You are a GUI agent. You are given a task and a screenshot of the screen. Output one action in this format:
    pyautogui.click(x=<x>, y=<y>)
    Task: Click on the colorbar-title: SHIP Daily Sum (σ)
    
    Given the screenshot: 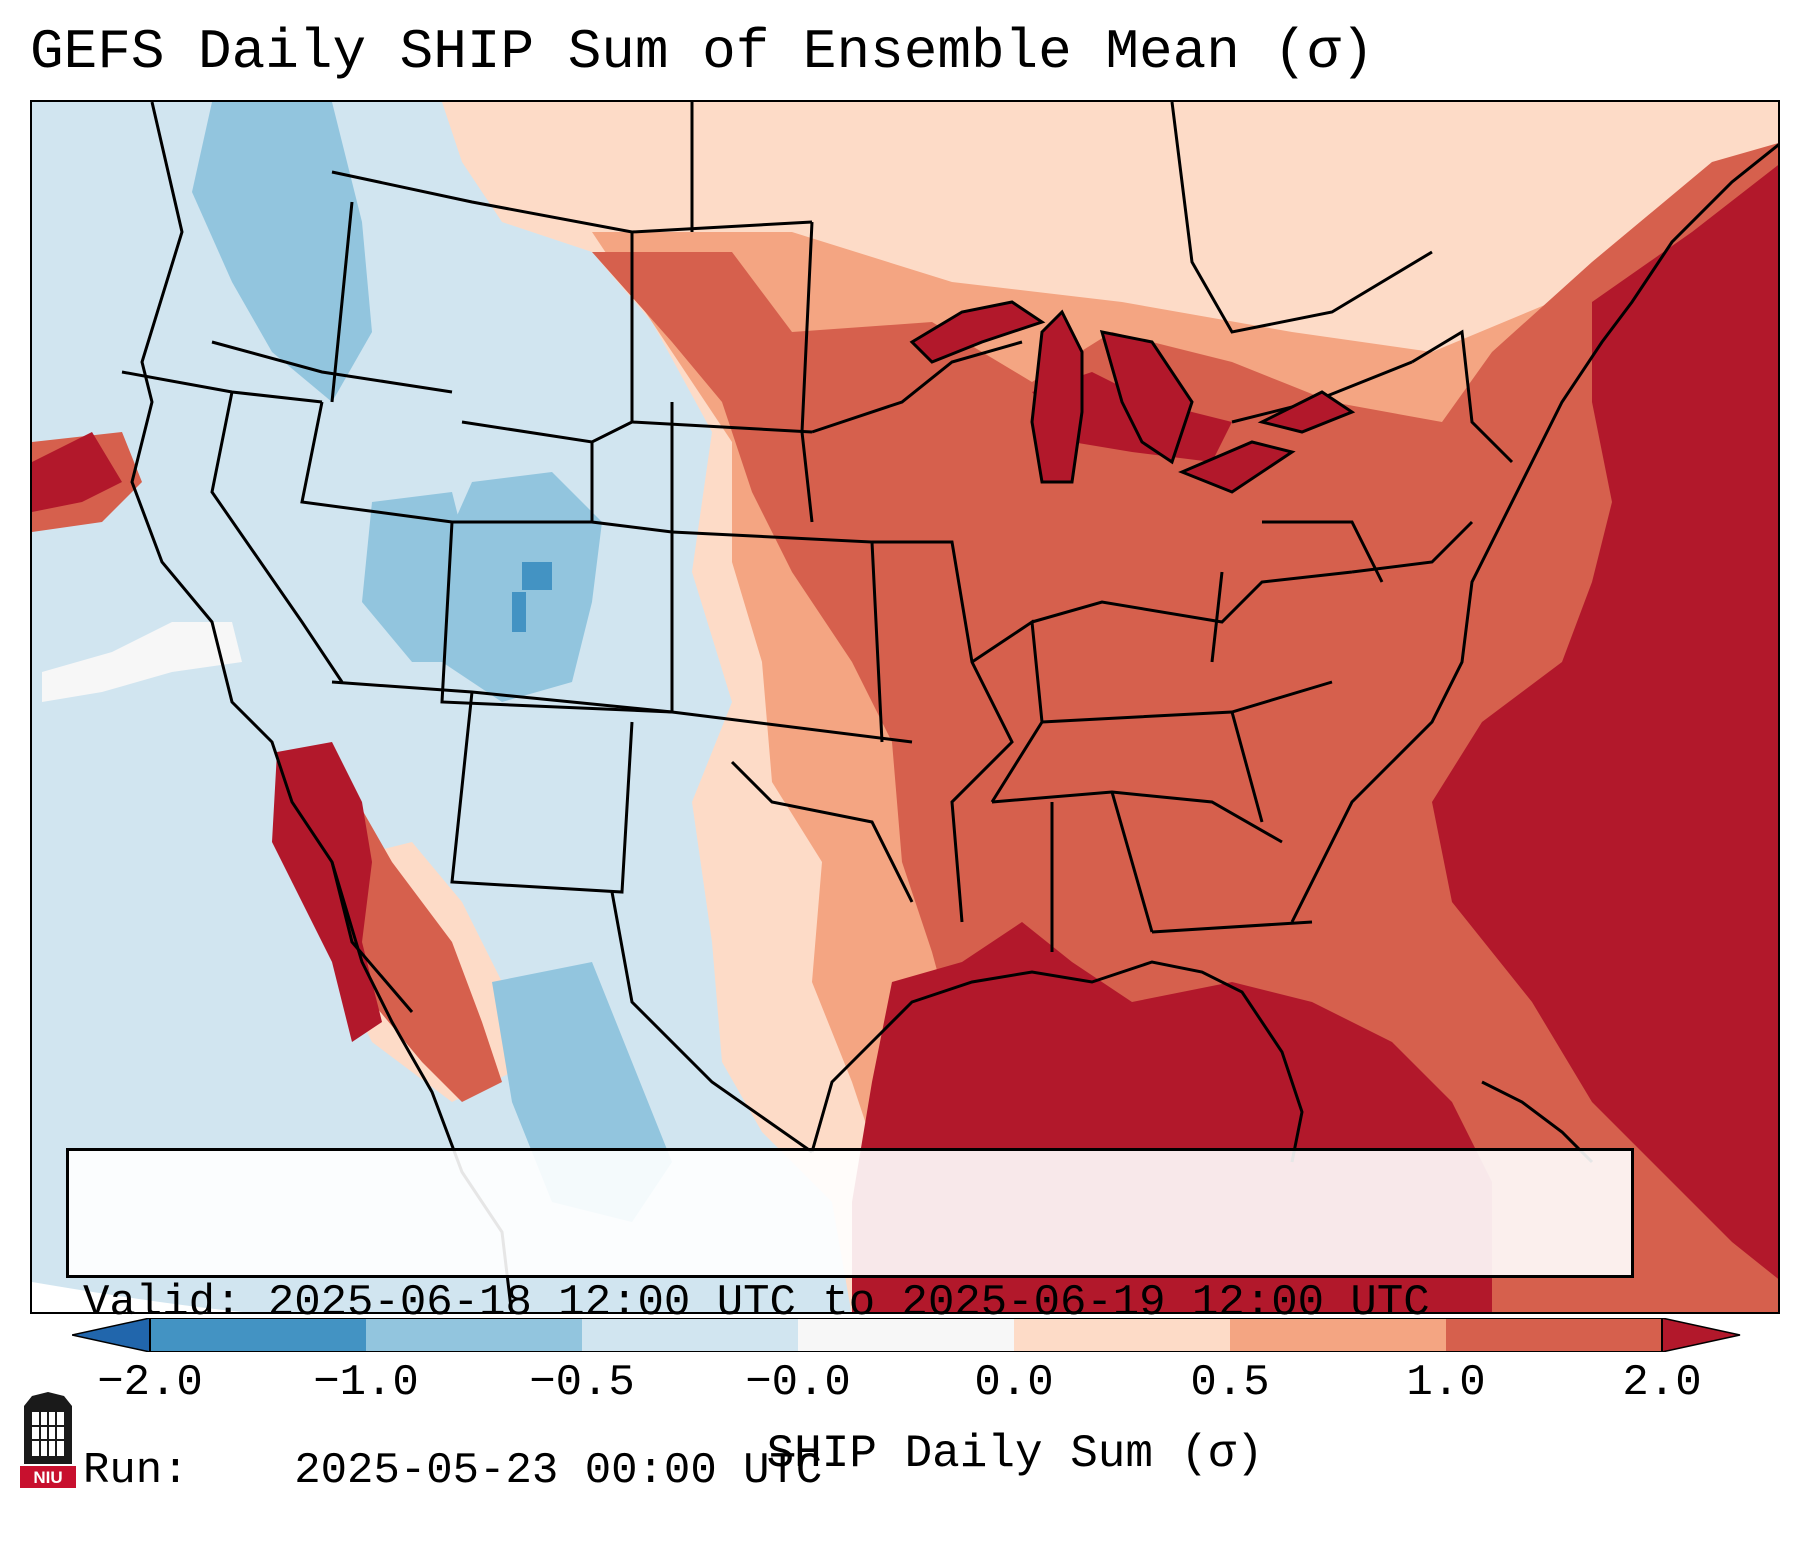 What is the action you would take?
    pyautogui.click(x=1015, y=1454)
    